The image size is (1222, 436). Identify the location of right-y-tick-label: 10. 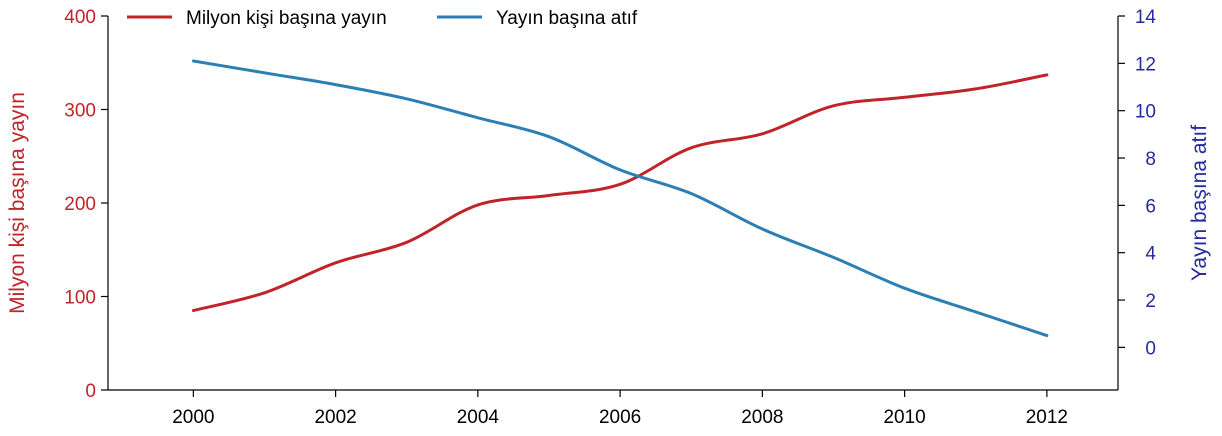
(1145, 112).